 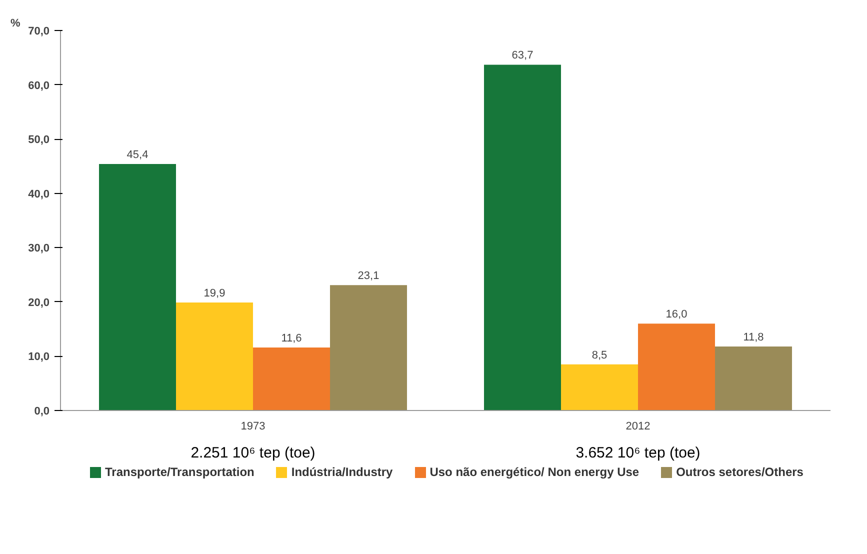 I want to click on legend-label: Uso não energético/ Non energy Use, so click(x=535, y=472).